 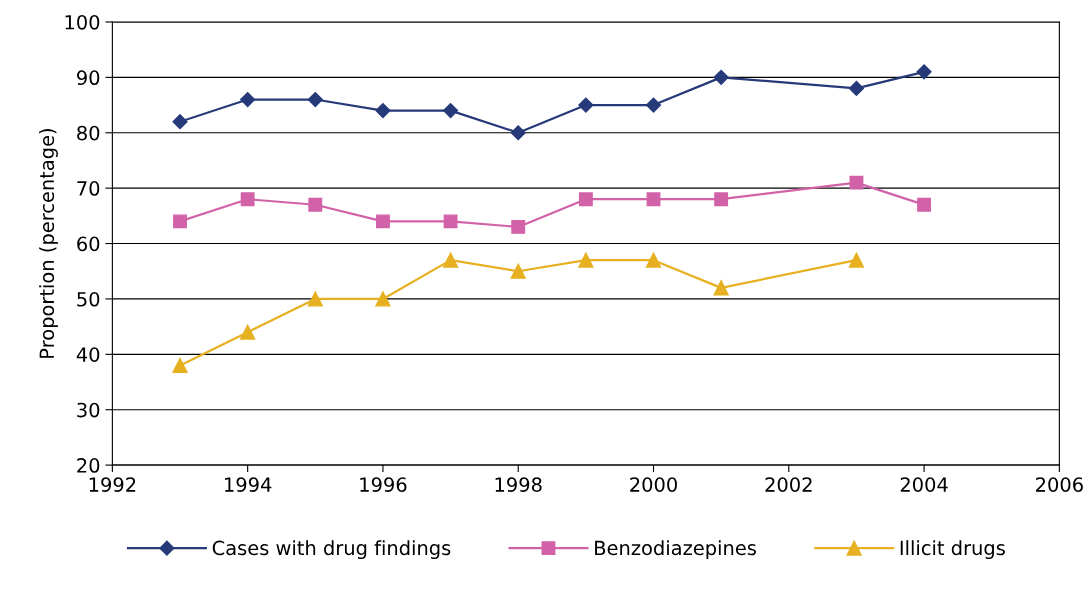 What do you see at coordinates (924, 484) in the screenshot?
I see `x-tick-label: 2004` at bounding box center [924, 484].